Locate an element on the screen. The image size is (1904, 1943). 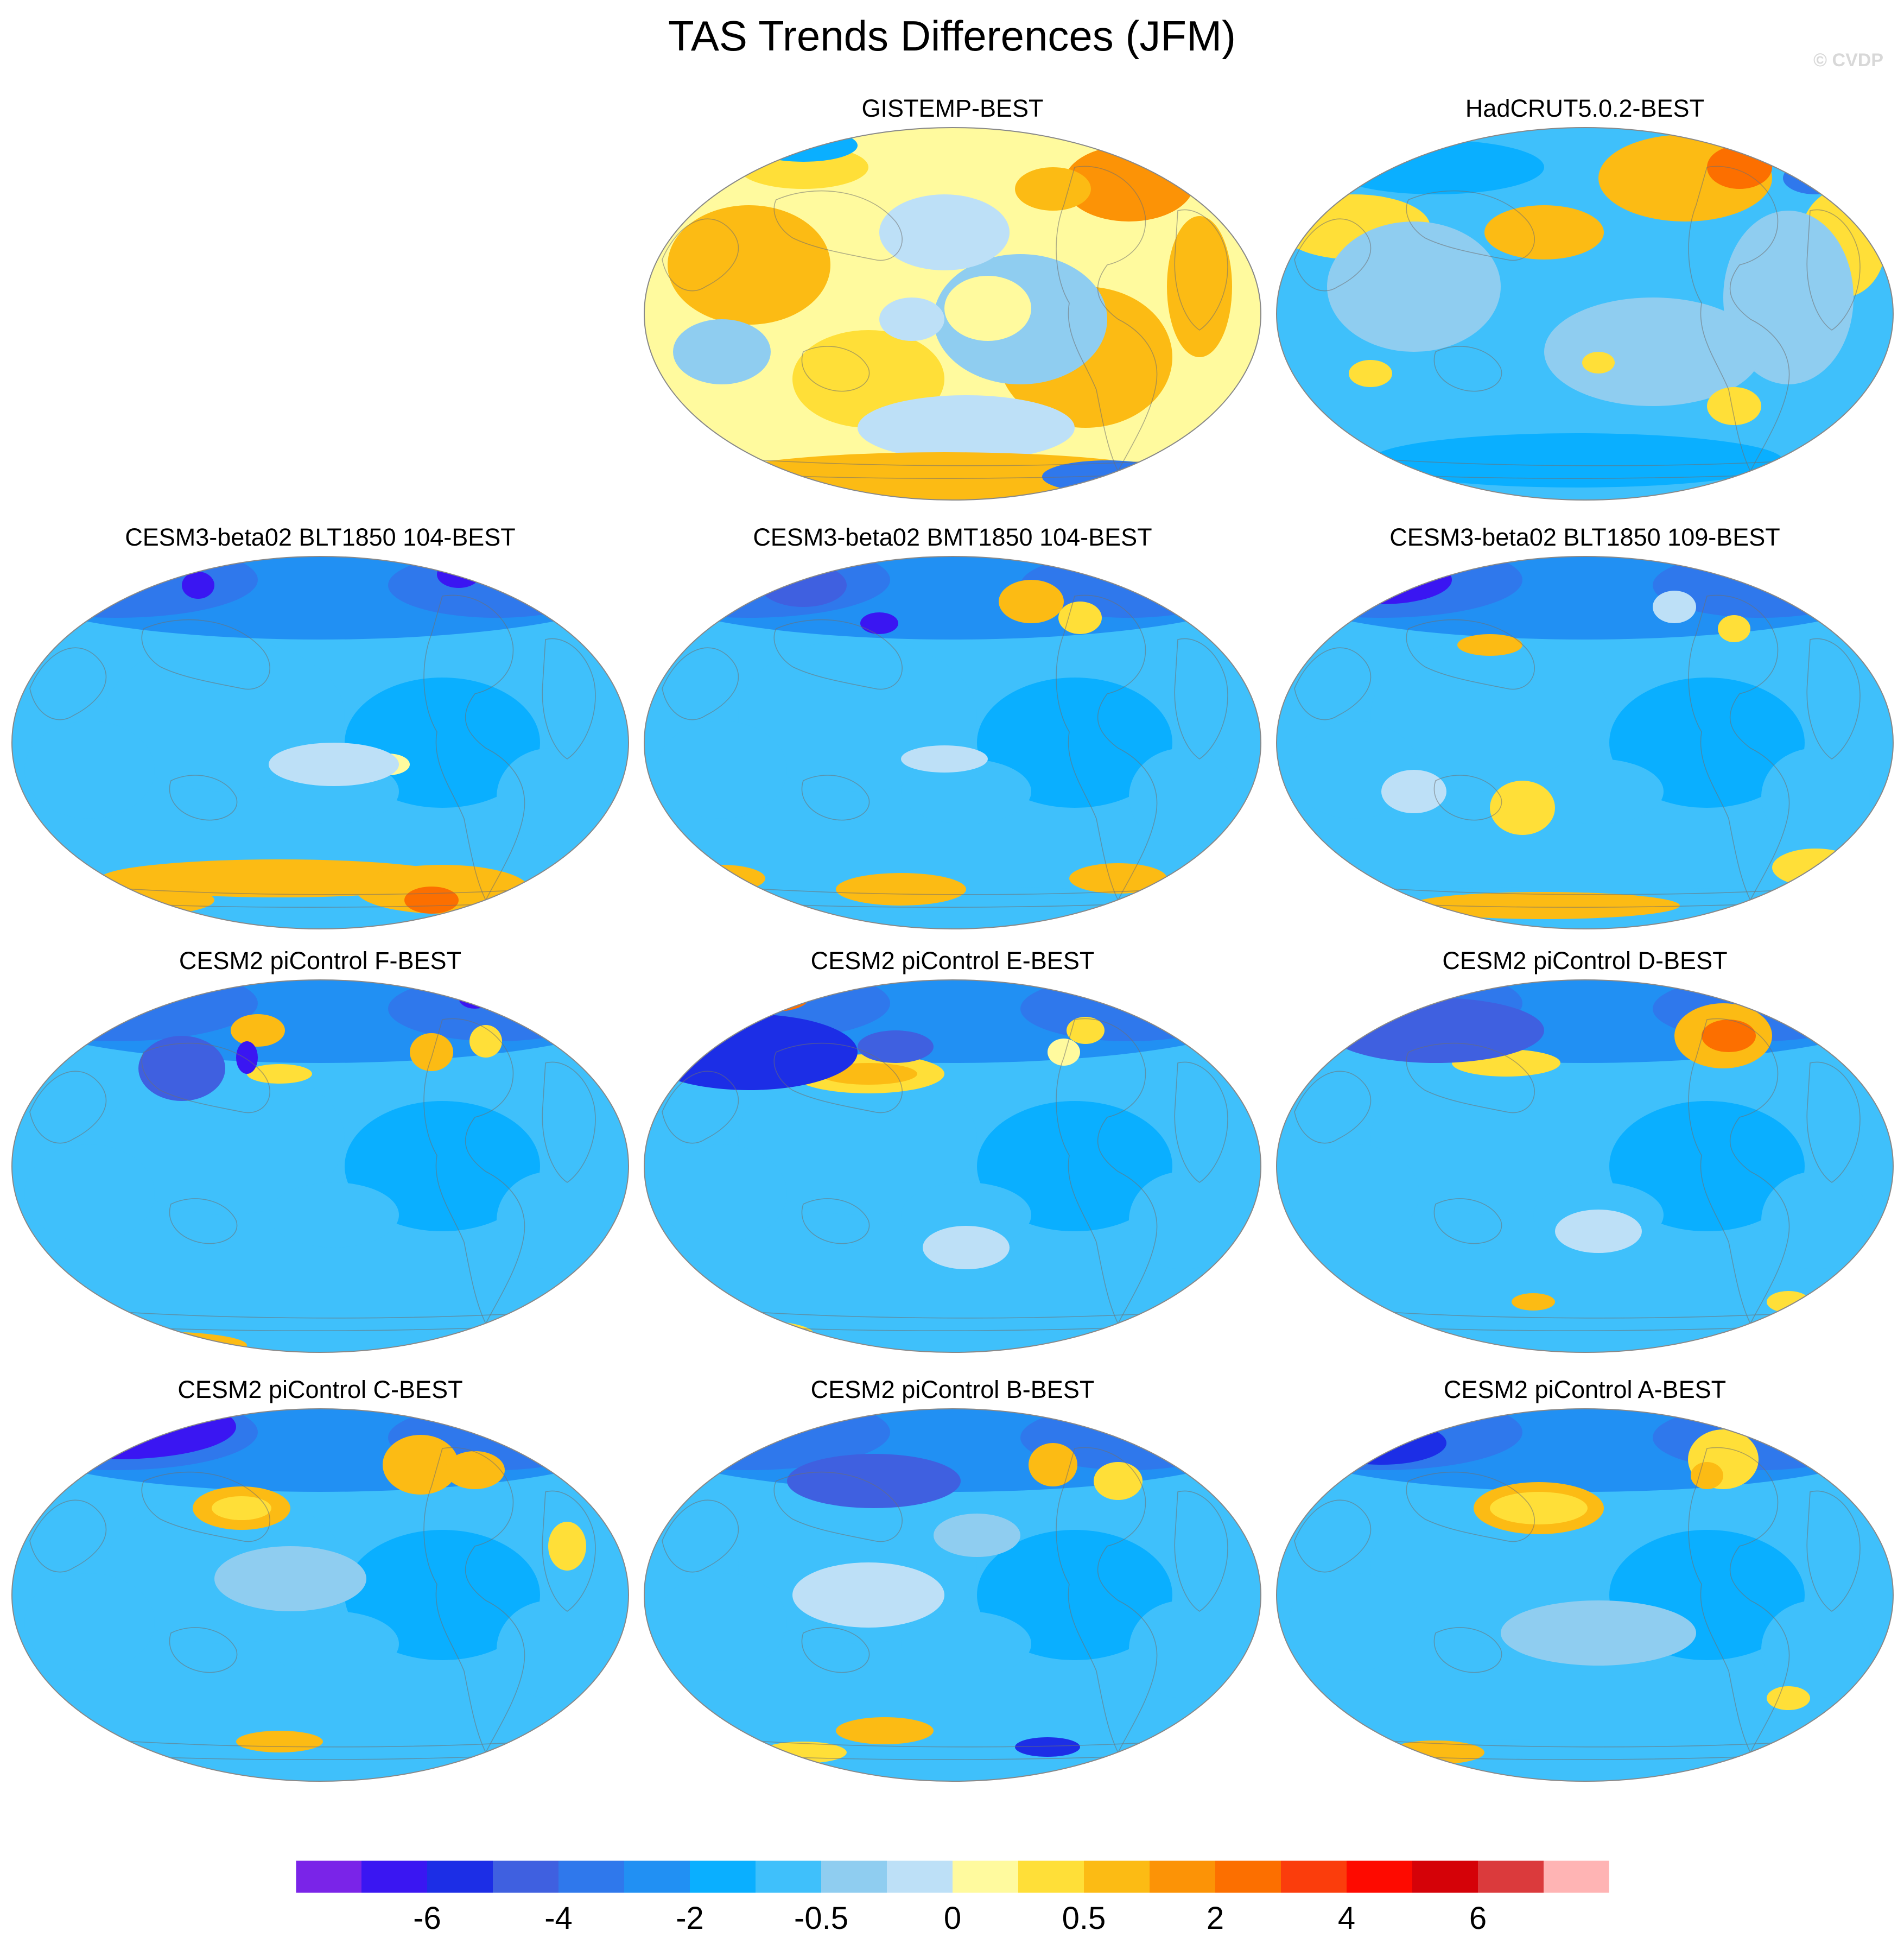
colorbar-tick-label: 6 is located at coordinates (1478, 1919).